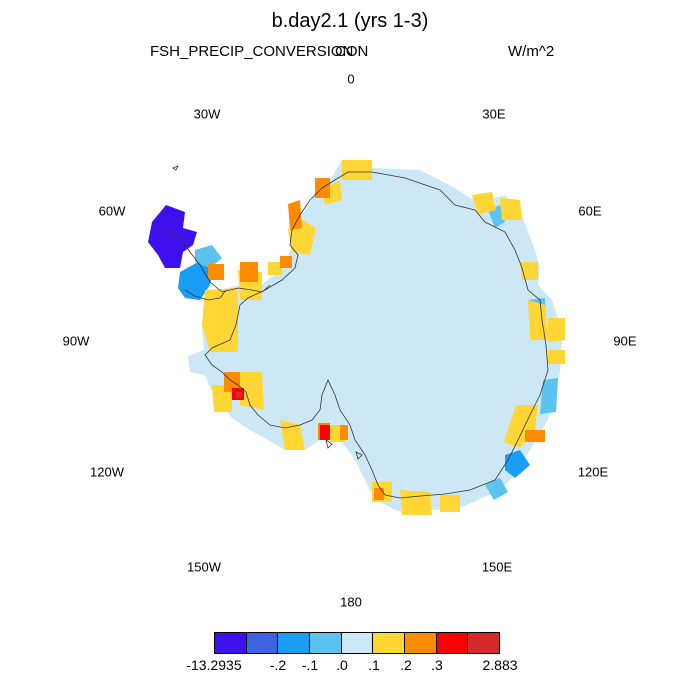 The width and height of the screenshot is (700, 700). I want to click on lon-label-30w: 30W, so click(207, 114).